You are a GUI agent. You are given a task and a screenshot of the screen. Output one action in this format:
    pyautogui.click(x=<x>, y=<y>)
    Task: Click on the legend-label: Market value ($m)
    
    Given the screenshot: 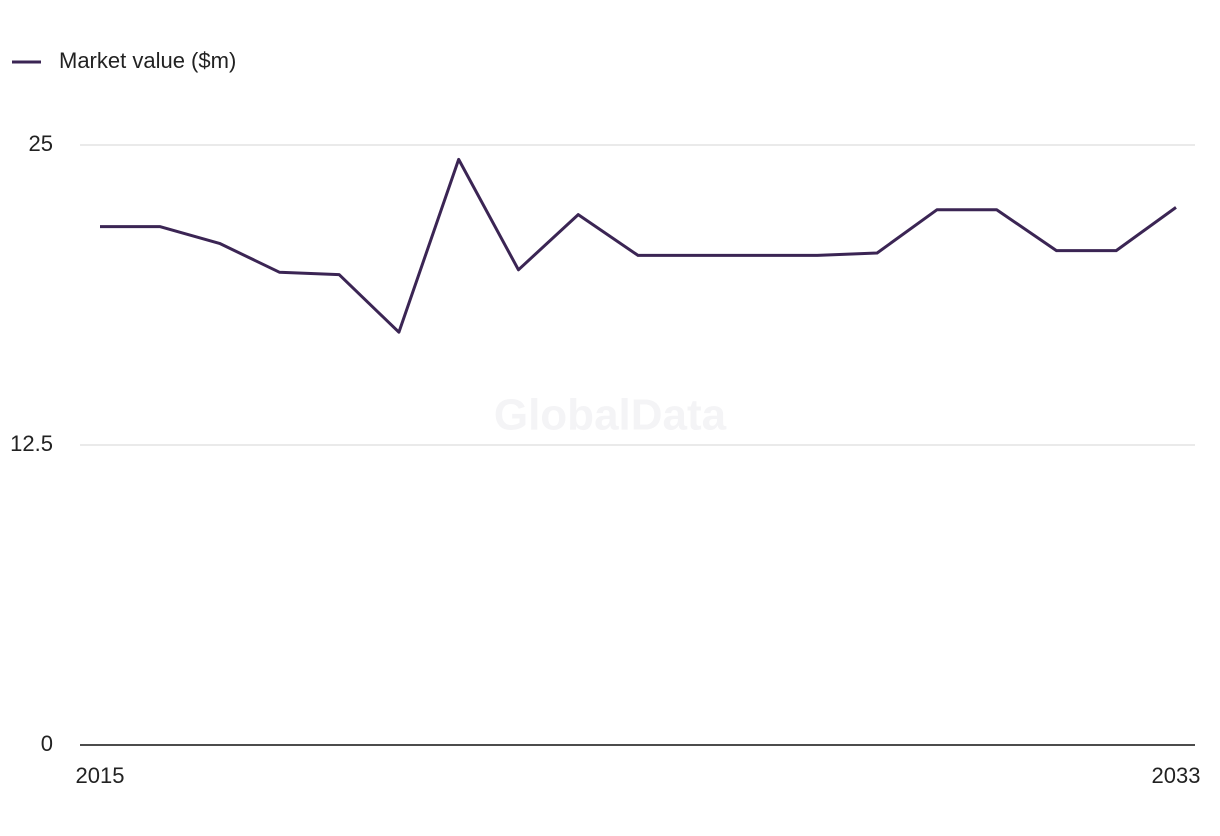 What is the action you would take?
    pyautogui.click(x=147, y=60)
    